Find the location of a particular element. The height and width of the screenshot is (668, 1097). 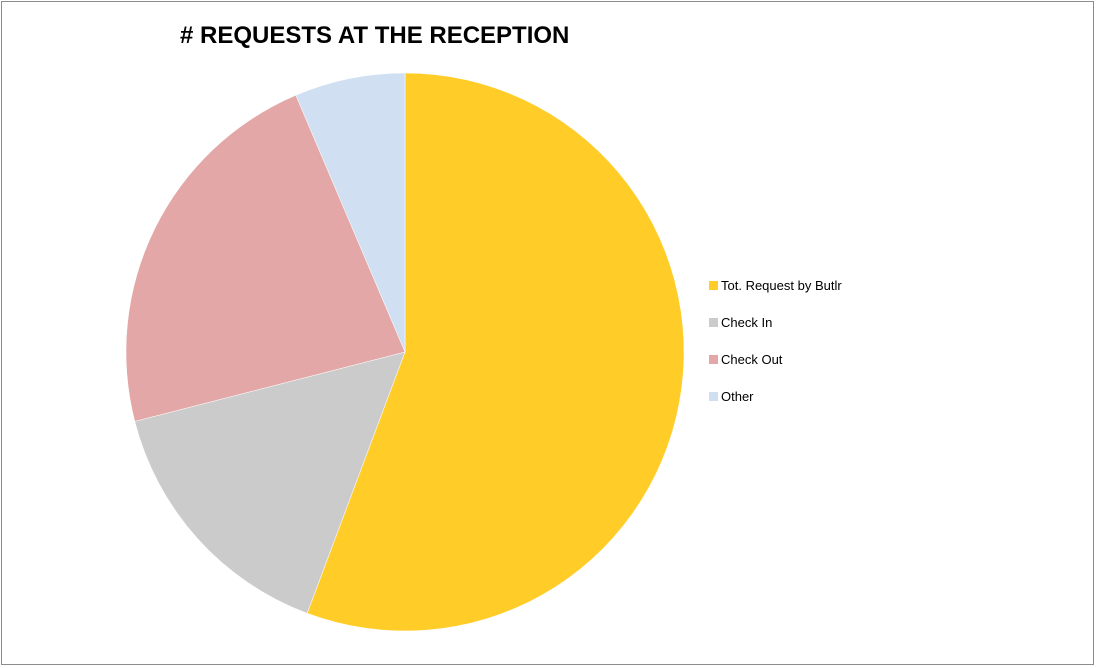

legend-item: Check Out is located at coordinates (775, 359).